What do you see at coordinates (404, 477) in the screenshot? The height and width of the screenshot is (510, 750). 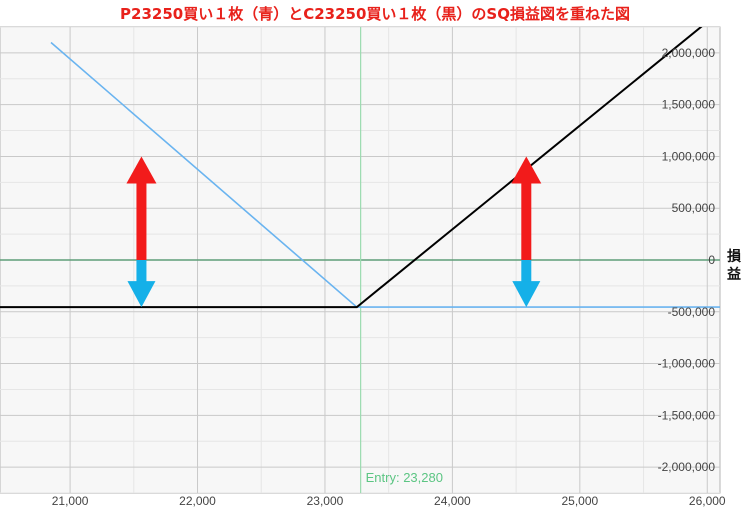 I see `entry-label: Entry: 23,280` at bounding box center [404, 477].